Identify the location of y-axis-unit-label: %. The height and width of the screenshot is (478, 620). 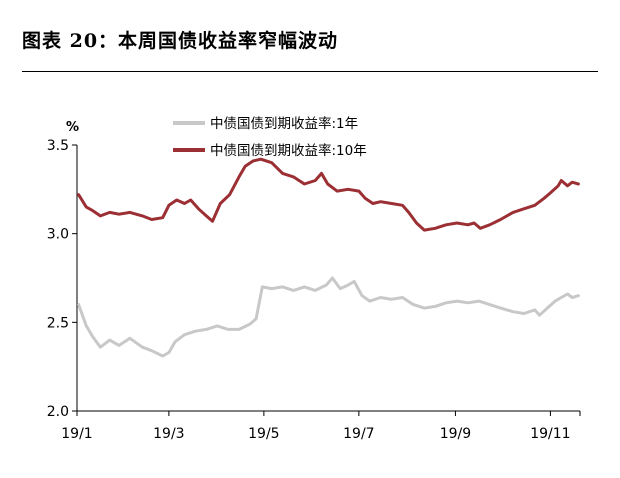
(72, 127).